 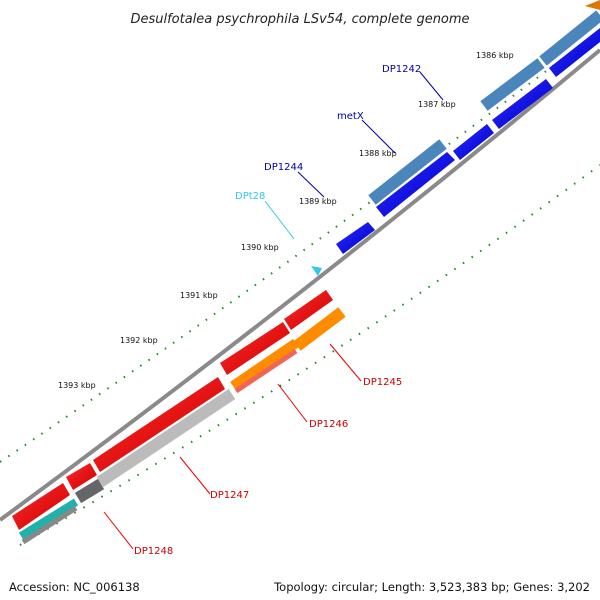 I want to click on scale-label-1387: 1387 kbp, so click(x=437, y=104).